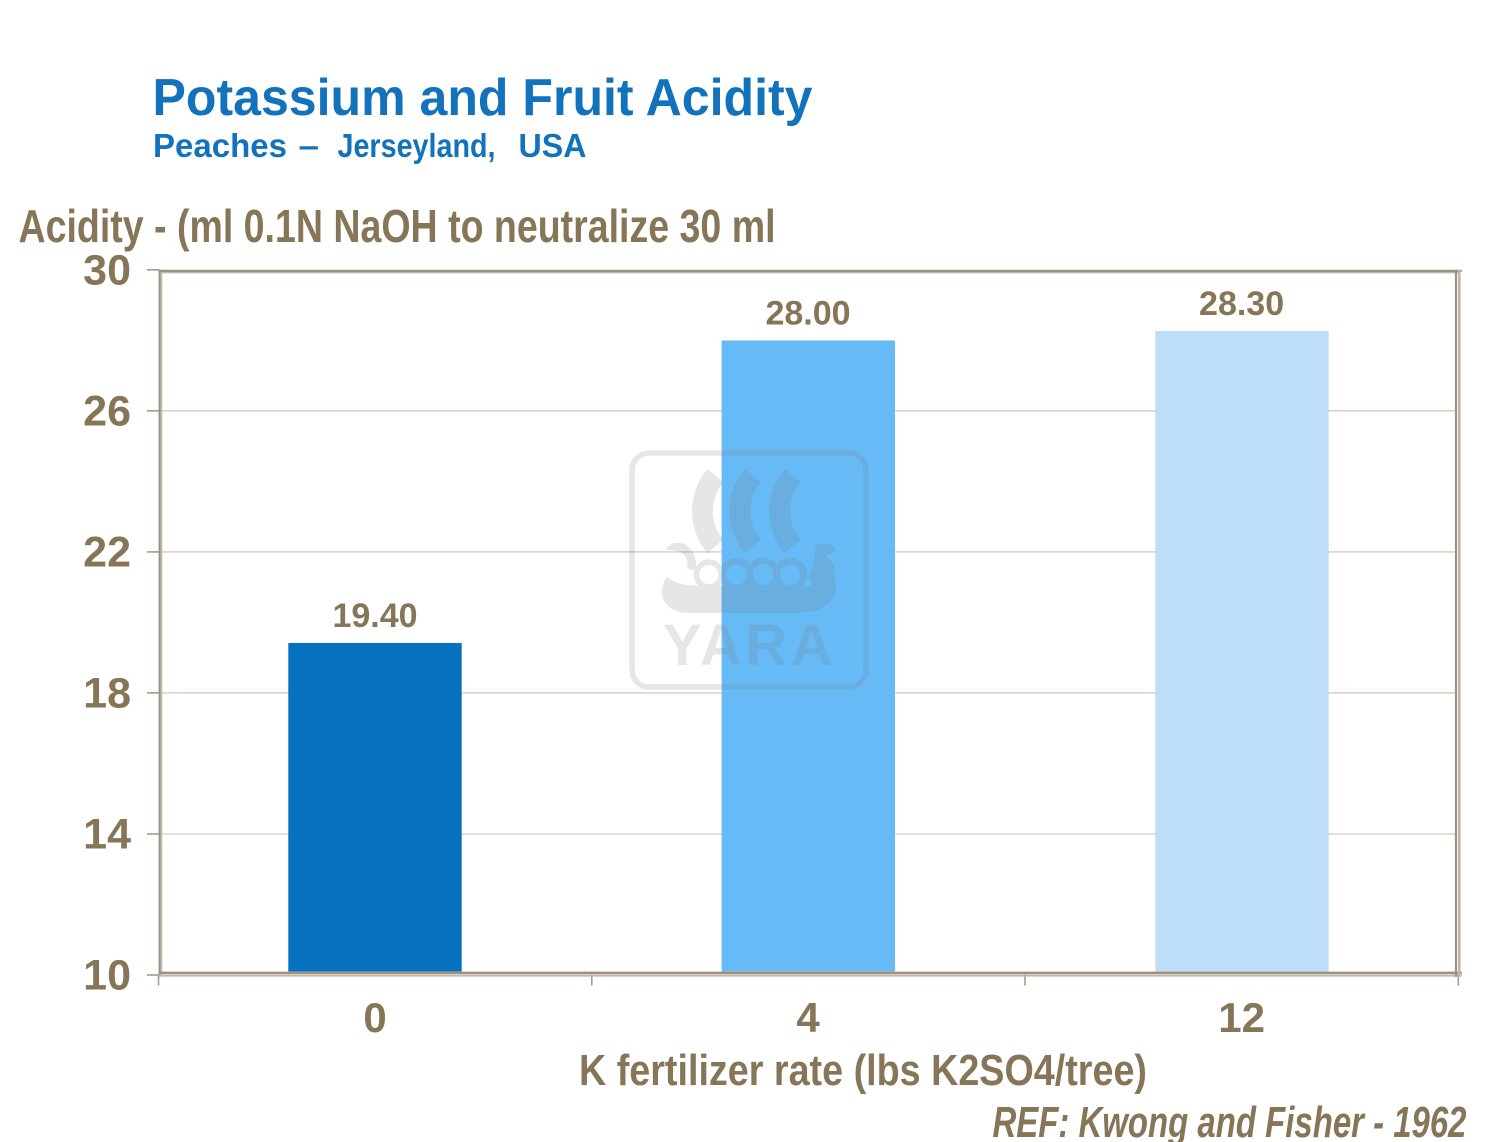 The image size is (1500, 1142). I want to click on svg-text: REF: Kwong and Fisher - 1962, so click(1230, 1120).